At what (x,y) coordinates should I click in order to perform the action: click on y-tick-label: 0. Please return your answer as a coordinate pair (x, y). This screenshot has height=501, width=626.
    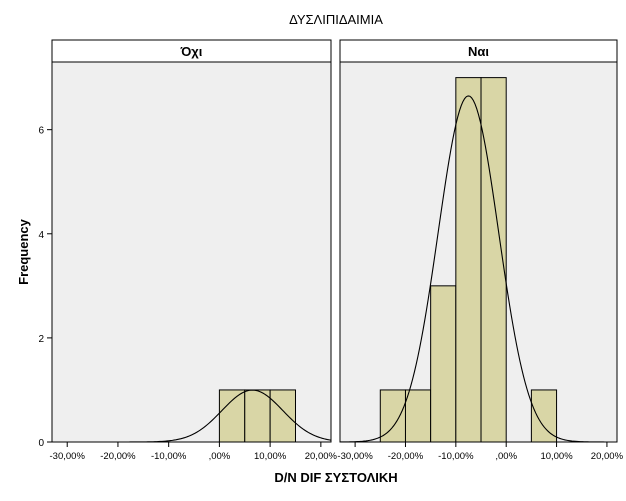
    Looking at the image, I should click on (41, 443).